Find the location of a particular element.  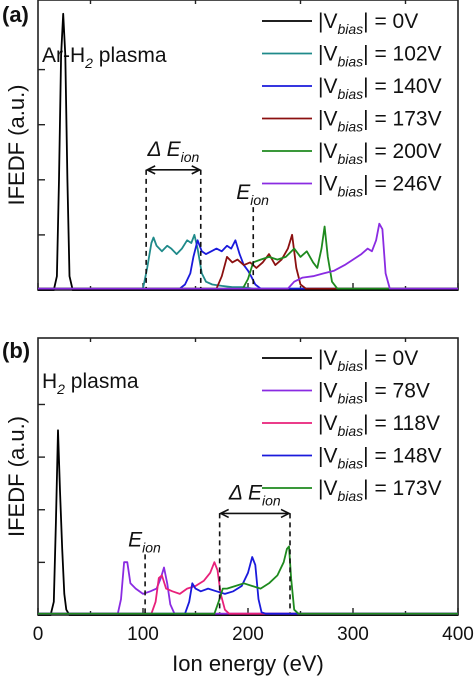

legend-entry: |Vbias| = 200V is located at coordinates (380, 153).